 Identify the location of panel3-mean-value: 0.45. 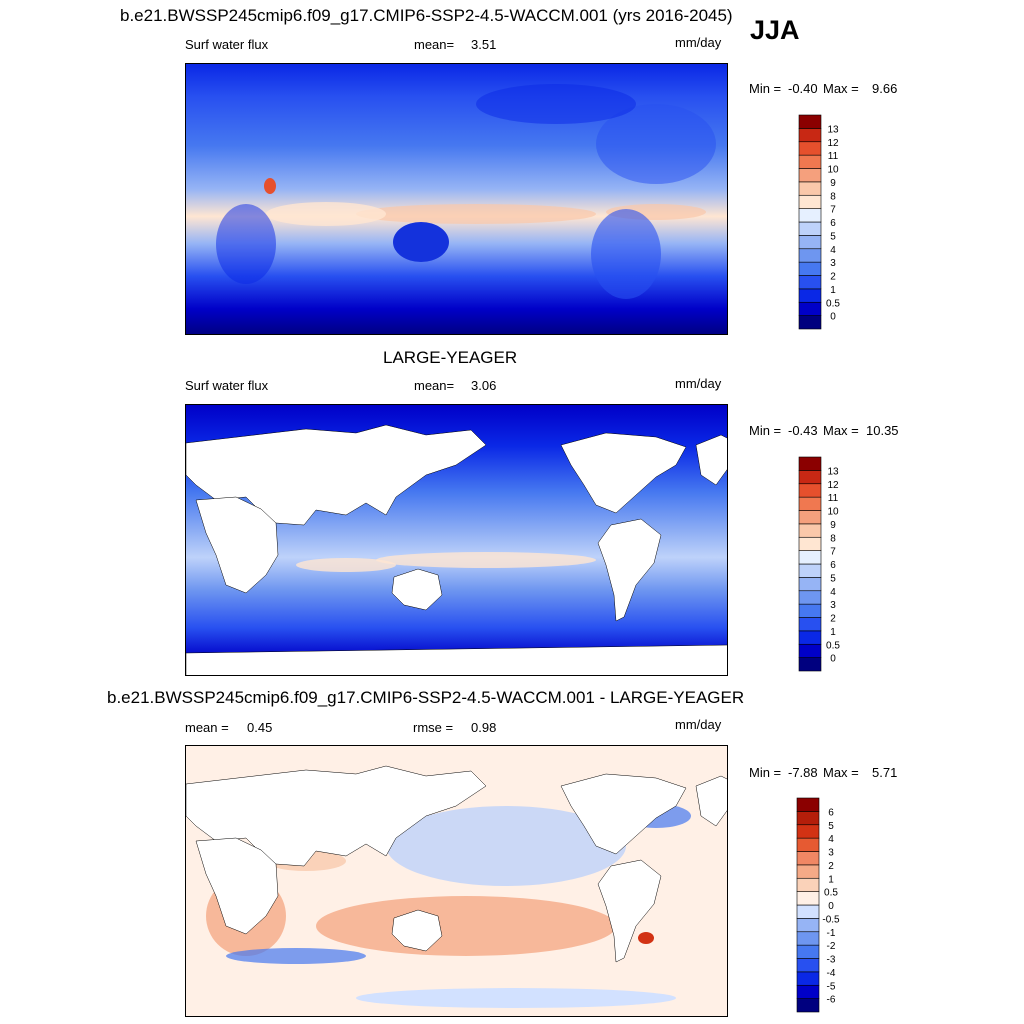
(260, 727).